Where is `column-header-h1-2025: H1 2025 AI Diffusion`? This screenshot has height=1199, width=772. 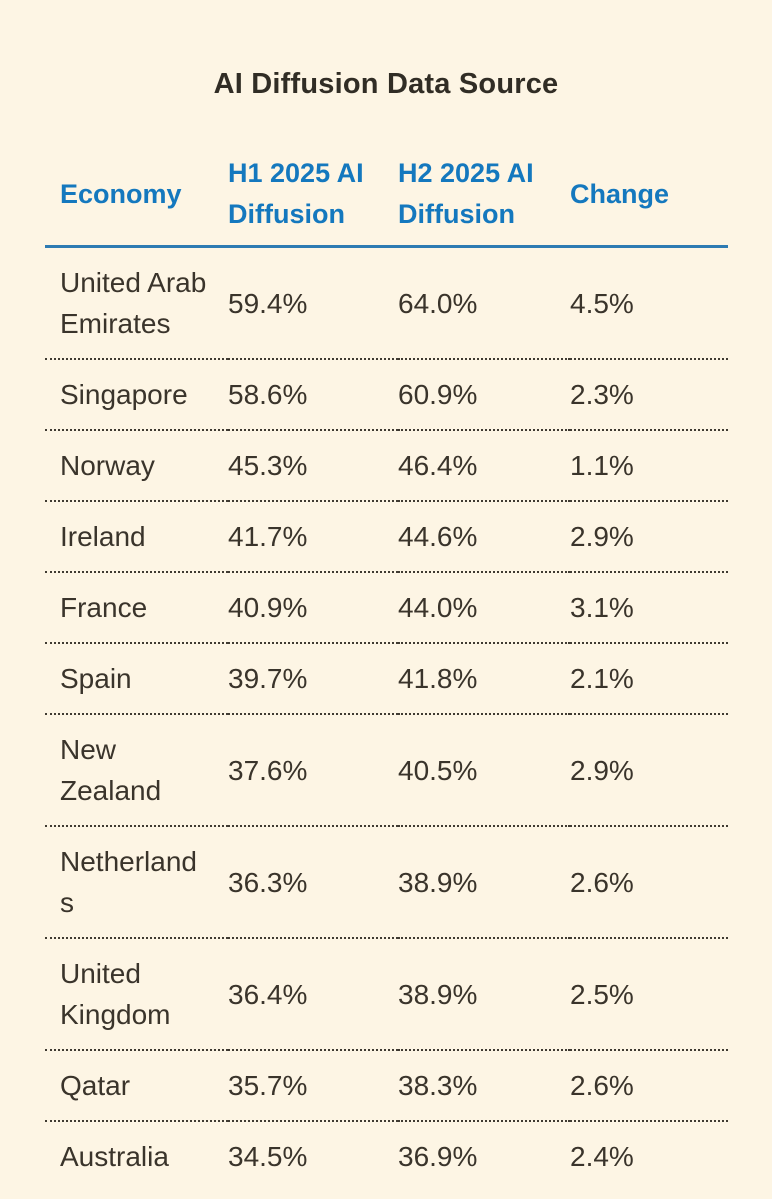
column-header-h1-2025: H1 2025 AI Diffusion is located at coordinates (313, 199).